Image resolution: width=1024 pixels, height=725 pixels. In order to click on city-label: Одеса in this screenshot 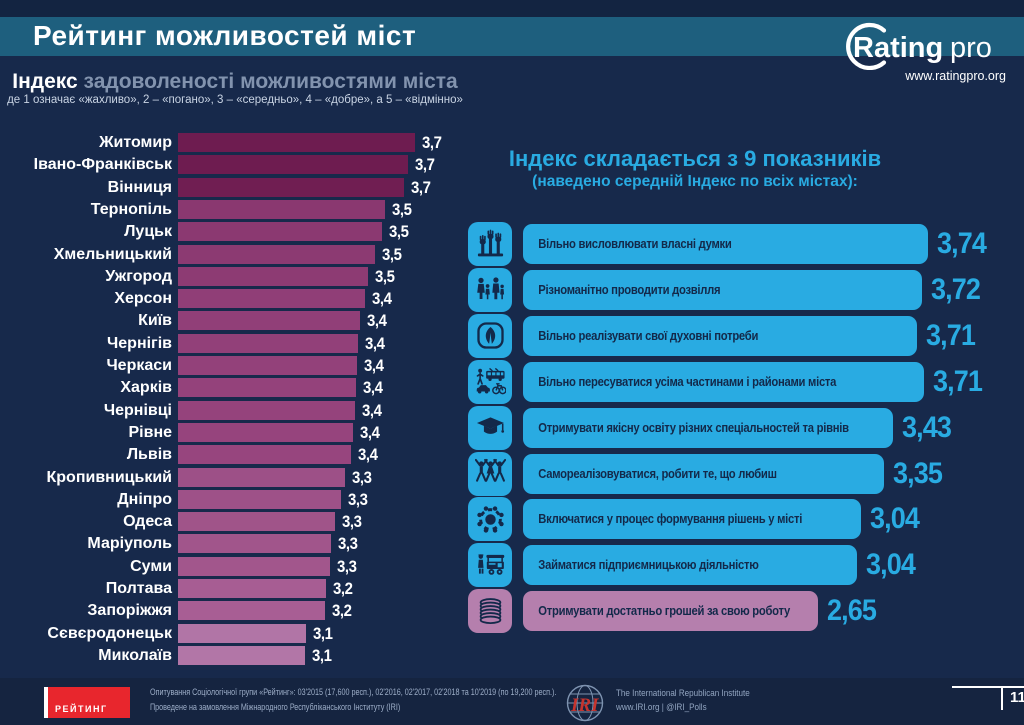, I will do `click(147, 522)`.